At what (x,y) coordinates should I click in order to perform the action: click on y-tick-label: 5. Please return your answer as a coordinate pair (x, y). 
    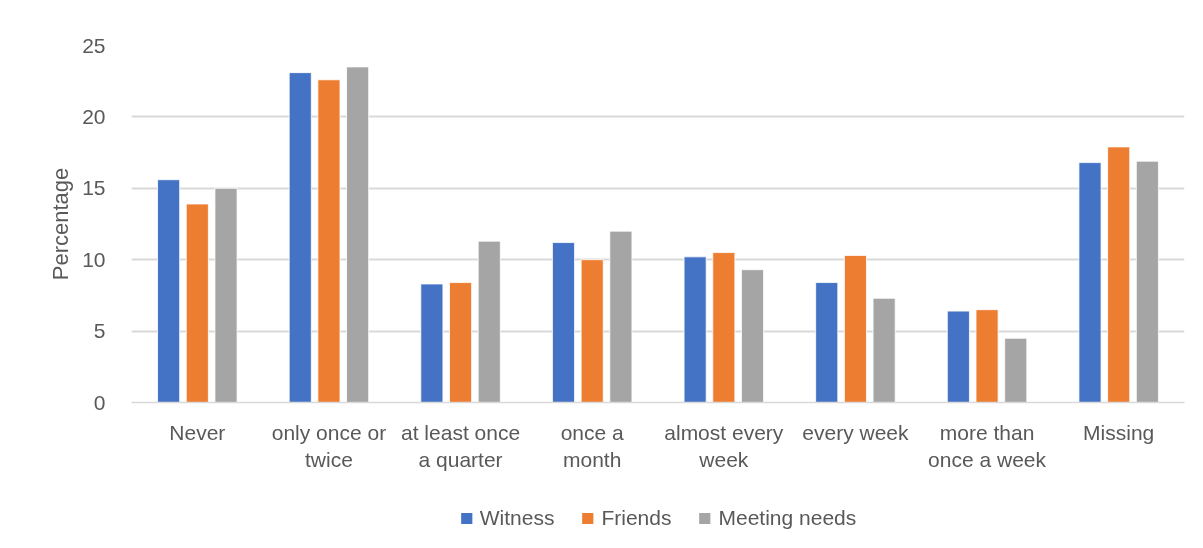
    Looking at the image, I should click on (99, 331).